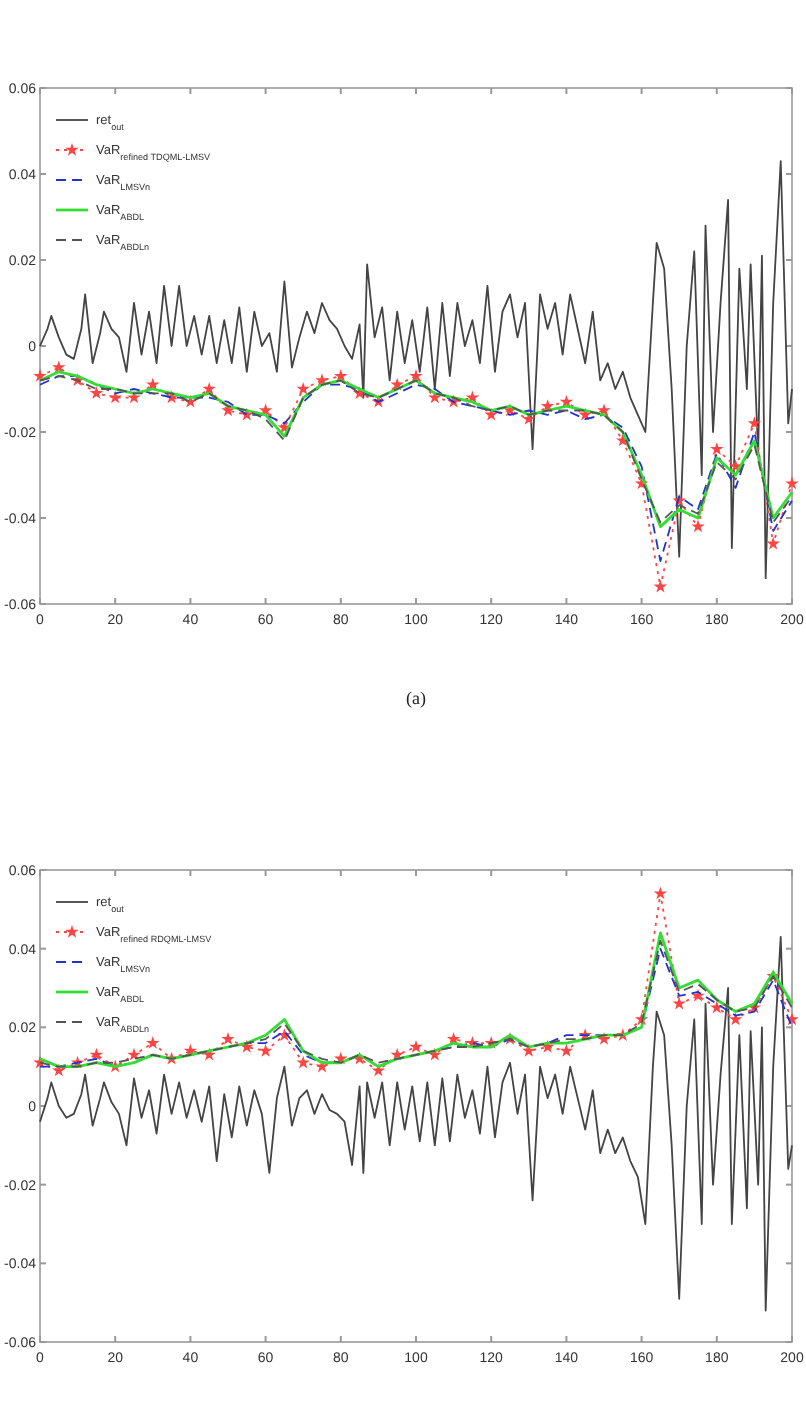 The image size is (806, 1416). What do you see at coordinates (416, 698) in the screenshot?
I see `text: (a)` at bounding box center [416, 698].